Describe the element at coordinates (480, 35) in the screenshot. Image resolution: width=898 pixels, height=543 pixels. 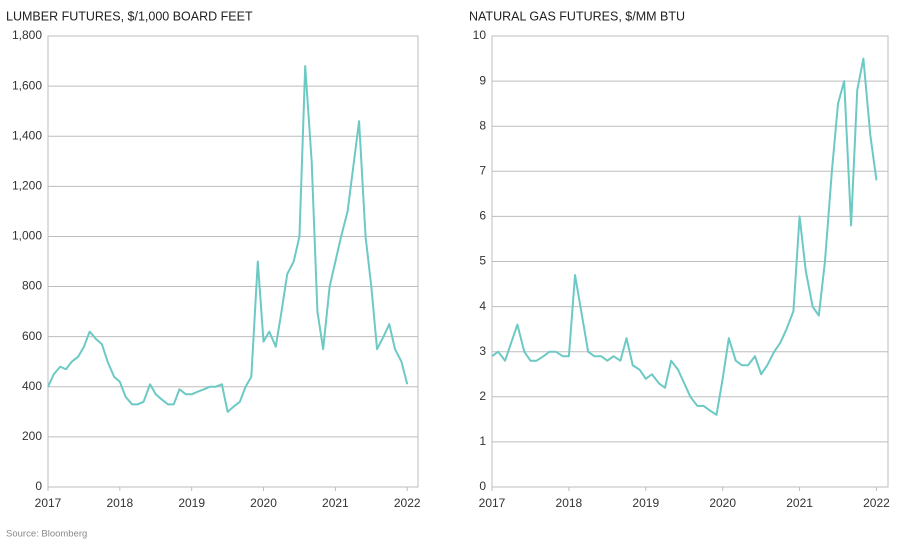
I see `y-tick-label: 10` at that location.